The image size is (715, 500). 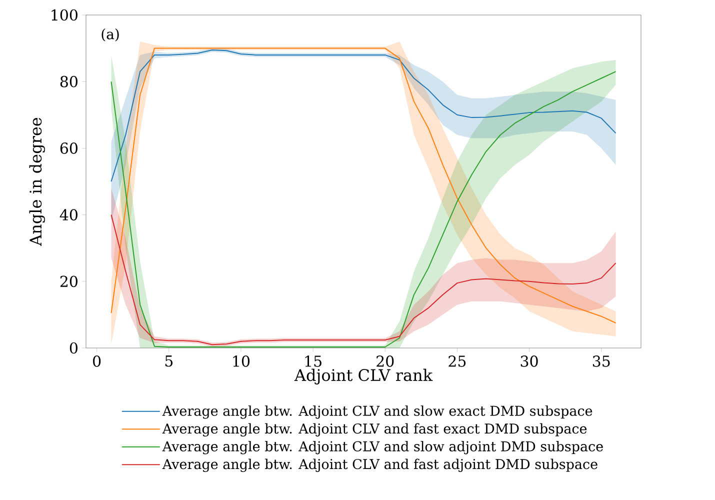 What do you see at coordinates (69, 148) in the screenshot?
I see `y-tick-label: 60` at bounding box center [69, 148].